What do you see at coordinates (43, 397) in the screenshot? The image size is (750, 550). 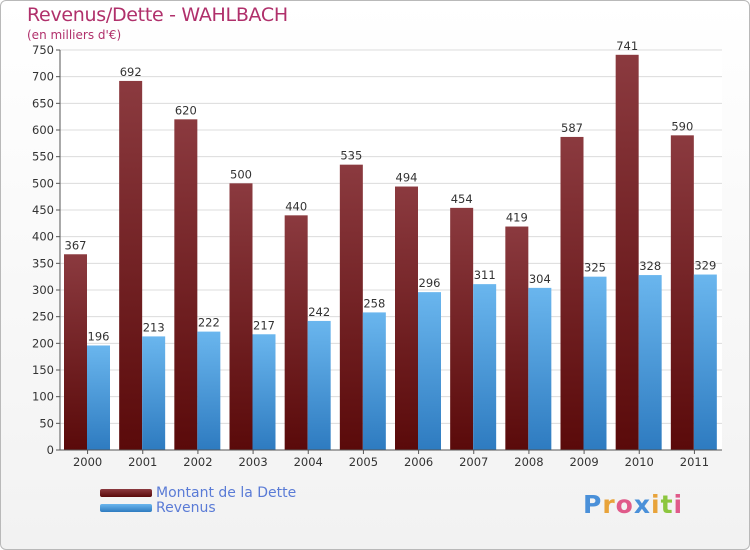 I see `y-tick-label: 100` at bounding box center [43, 397].